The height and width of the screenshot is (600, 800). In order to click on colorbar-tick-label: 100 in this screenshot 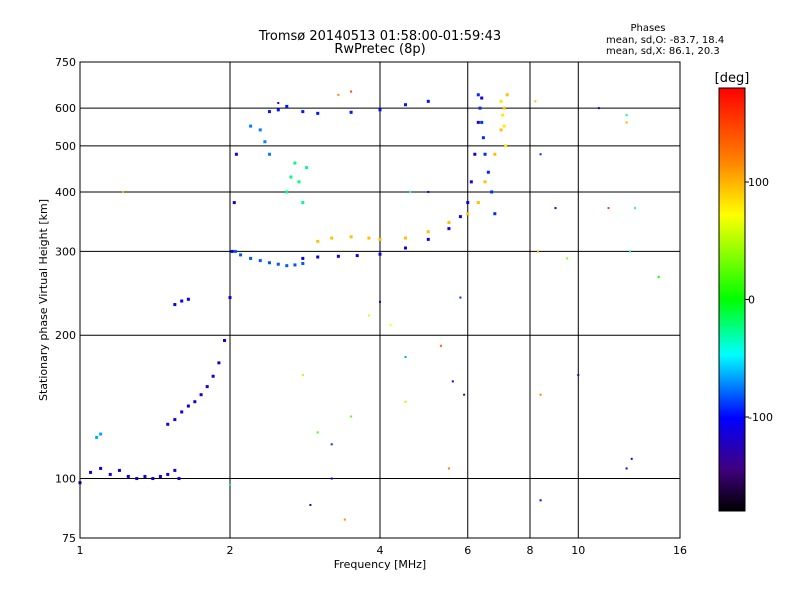, I will do `click(758, 182)`.